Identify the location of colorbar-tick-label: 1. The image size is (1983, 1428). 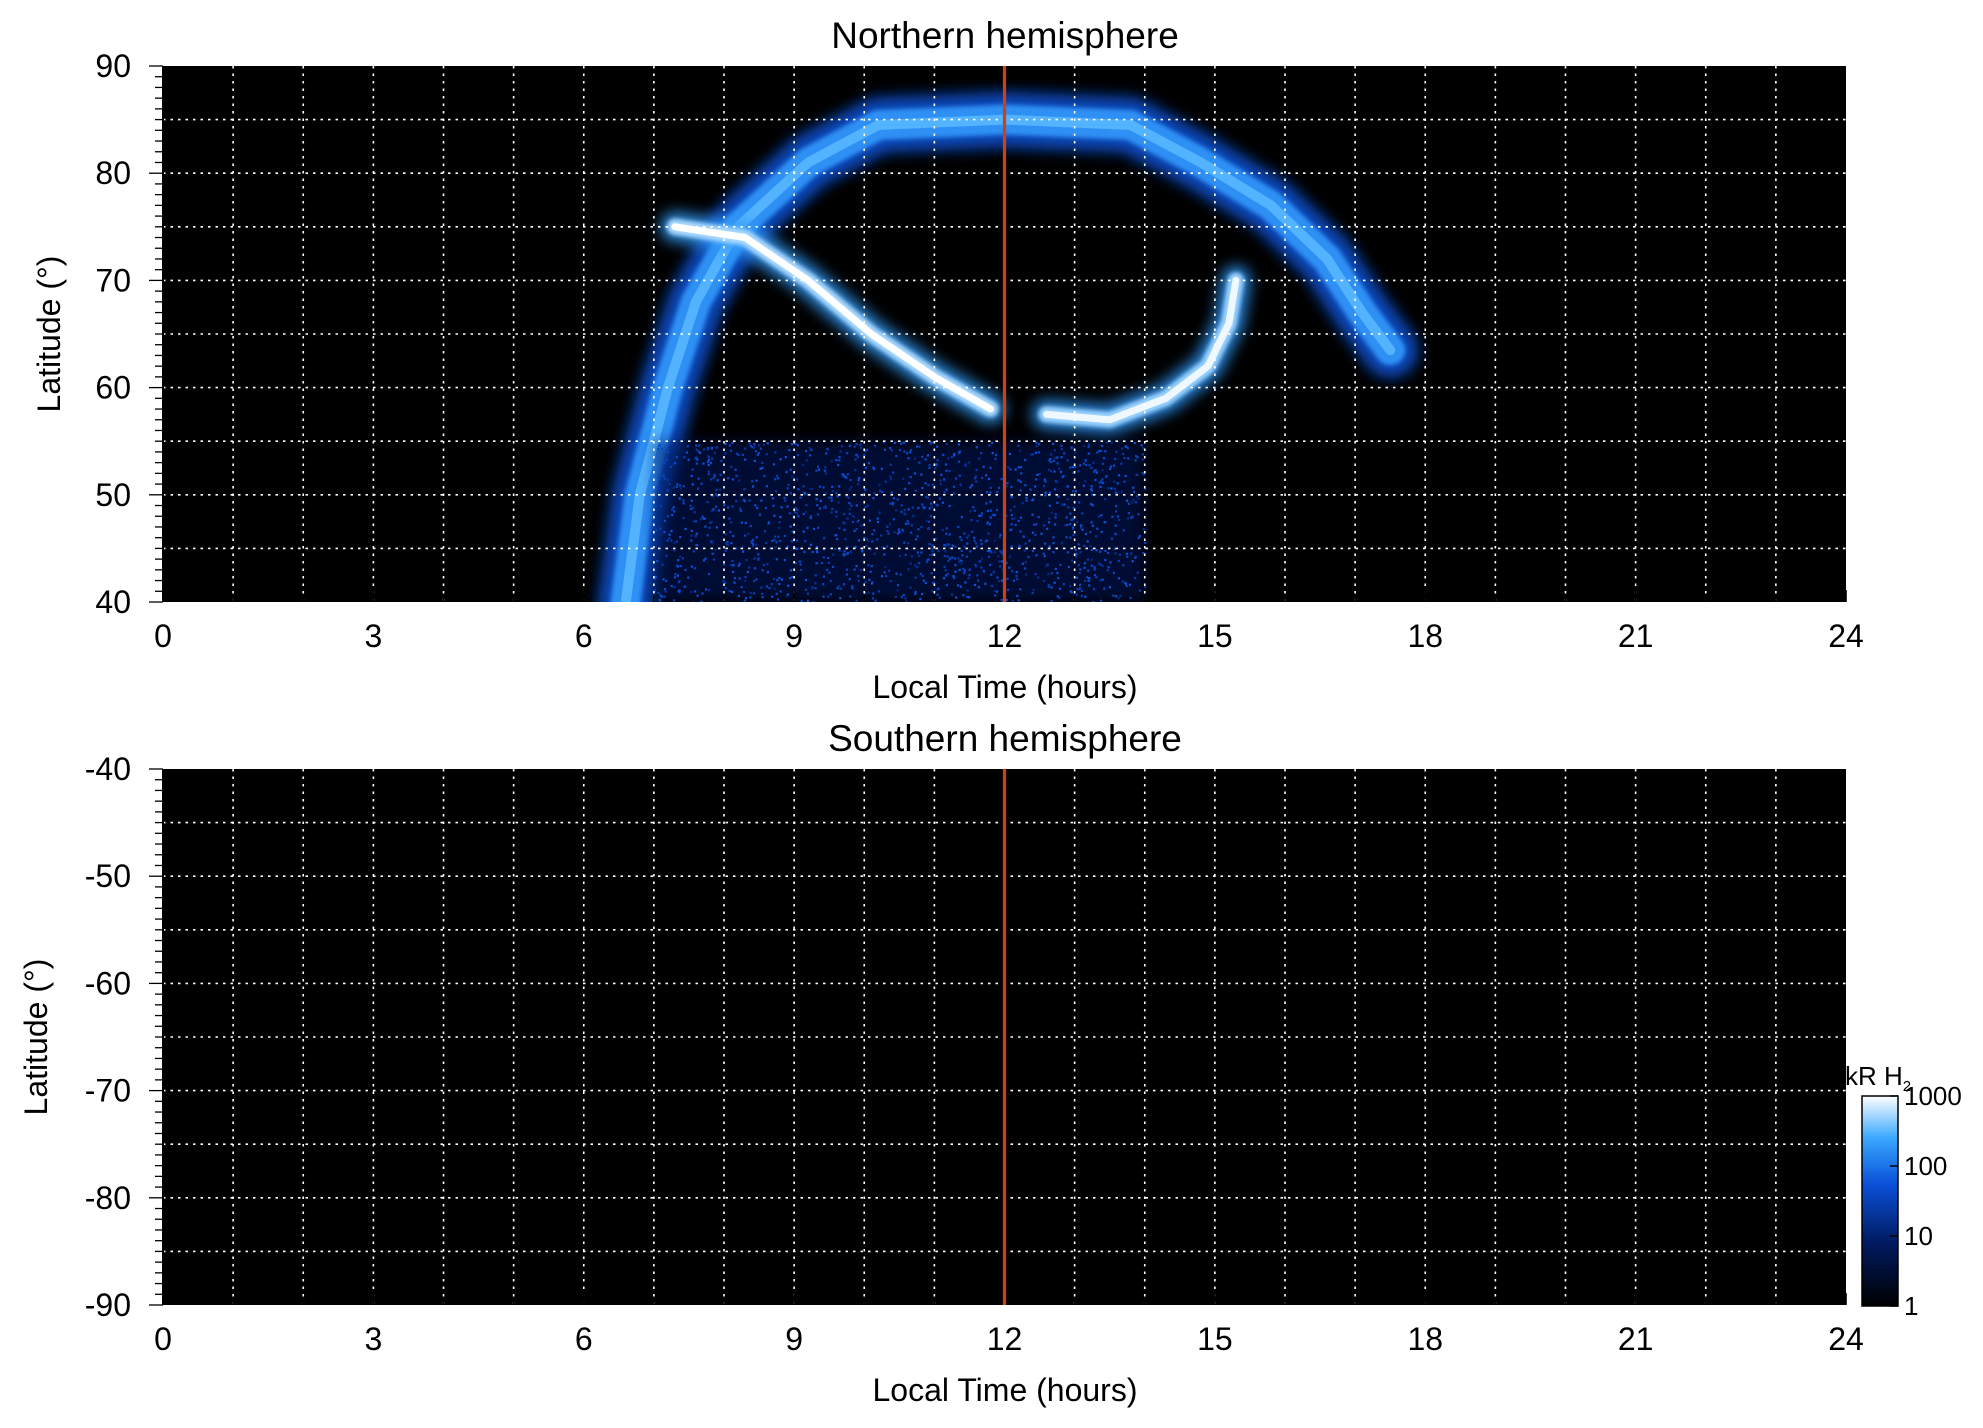
(1911, 1306).